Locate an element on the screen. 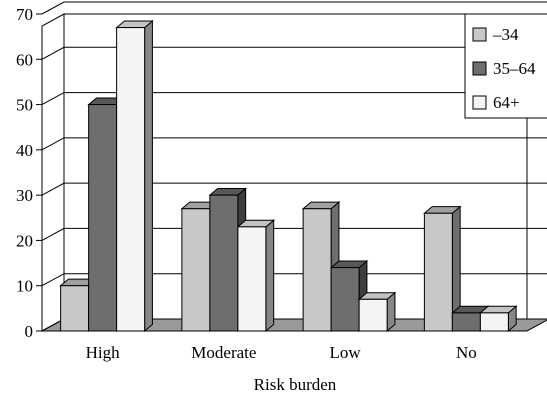  y-tick-label: 60 is located at coordinates (24, 59).